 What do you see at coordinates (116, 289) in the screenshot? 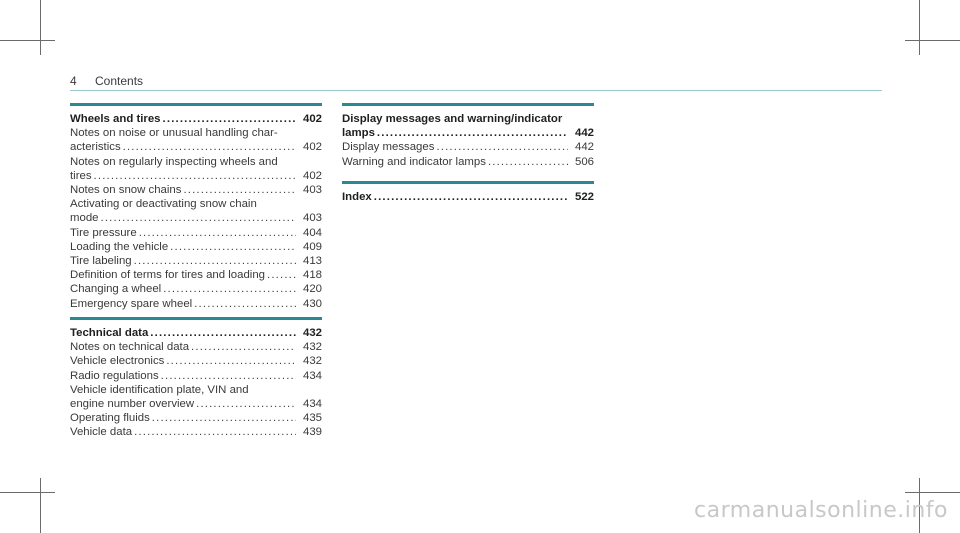
I see `toc-entry-label: Changing a wheel` at bounding box center [116, 289].